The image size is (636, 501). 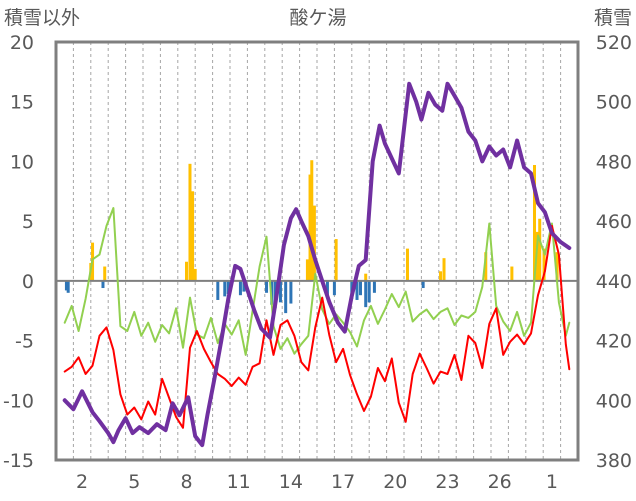 I want to click on chart-title: 酸ケ湯, so click(x=317, y=18).